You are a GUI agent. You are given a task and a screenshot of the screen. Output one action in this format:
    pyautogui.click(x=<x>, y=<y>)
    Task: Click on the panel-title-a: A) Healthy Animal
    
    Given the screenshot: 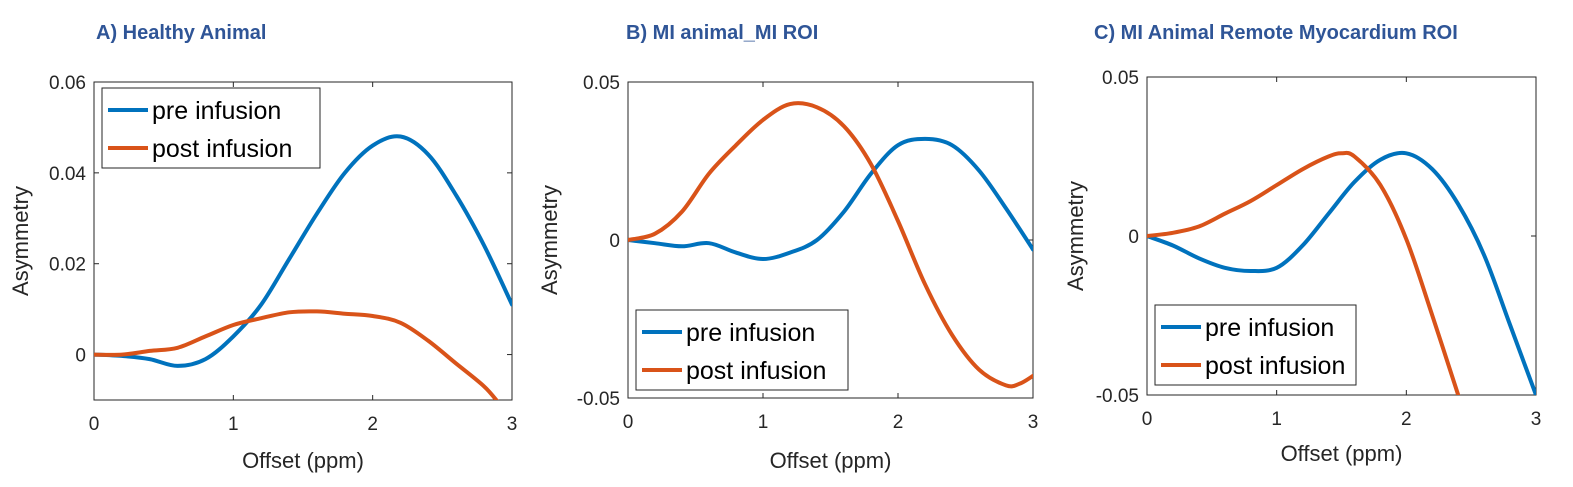 What is the action you would take?
    pyautogui.click(x=181, y=33)
    